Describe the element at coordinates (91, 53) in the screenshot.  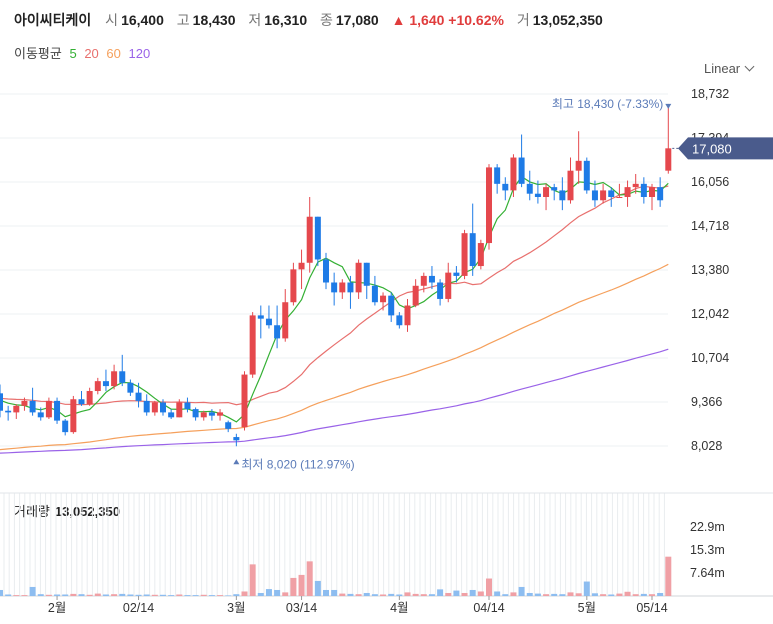
I see `ma20-label: 20` at that location.